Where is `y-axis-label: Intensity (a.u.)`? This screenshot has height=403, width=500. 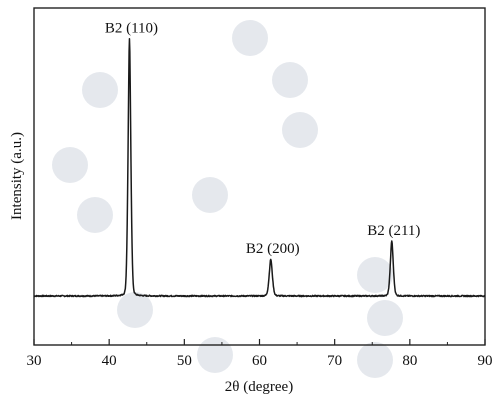 y-axis-label: Intensity (a.u.) is located at coordinates (17, 176).